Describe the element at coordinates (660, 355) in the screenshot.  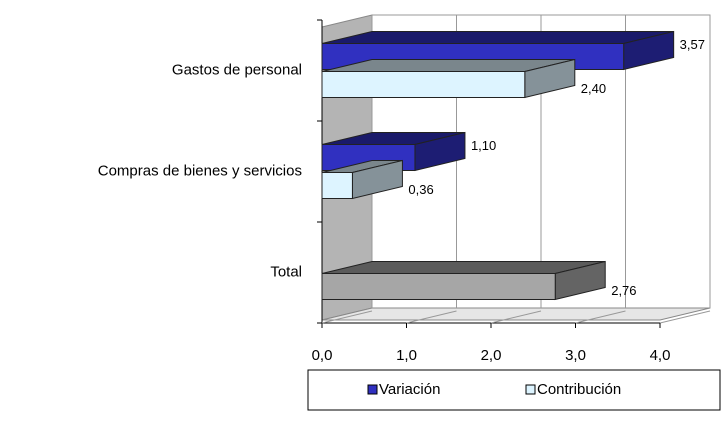
I see `x-tick-label: 4,0` at that location.